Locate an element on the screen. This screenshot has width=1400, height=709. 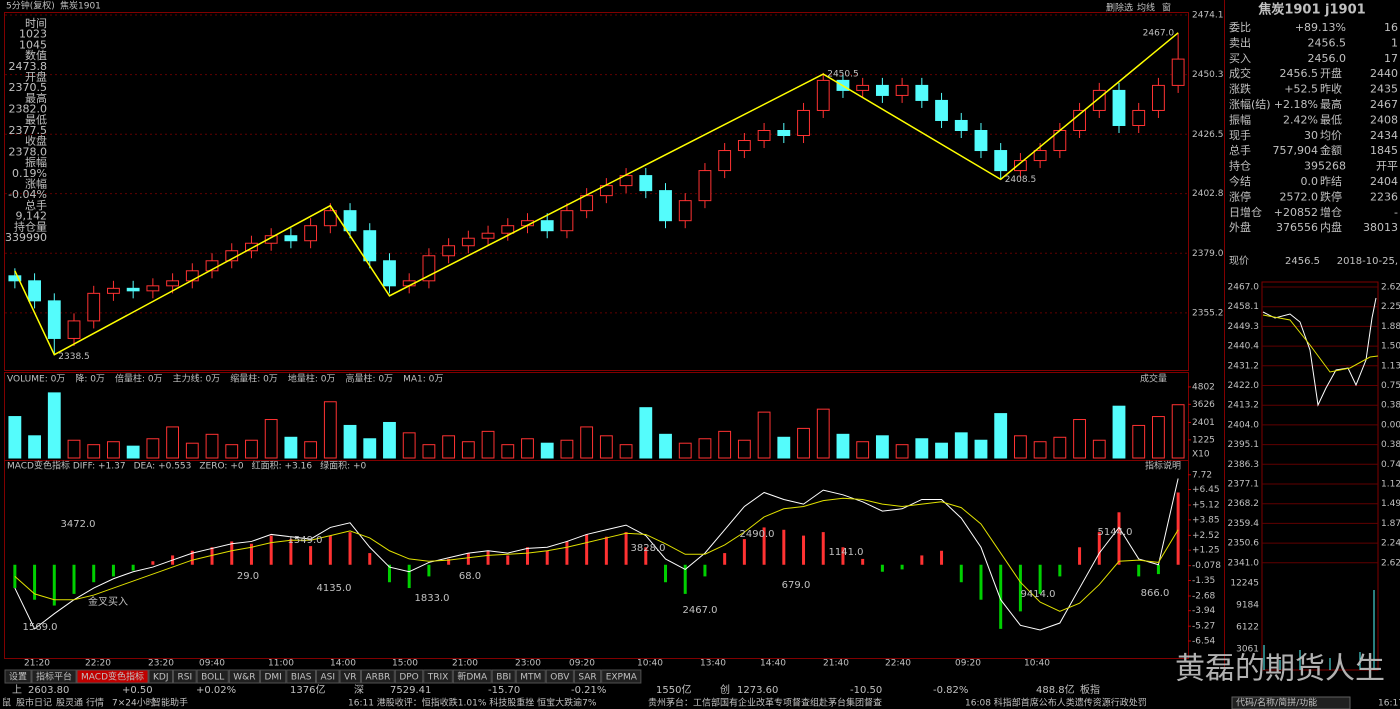
tab: 设置 is located at coordinates (18, 676).